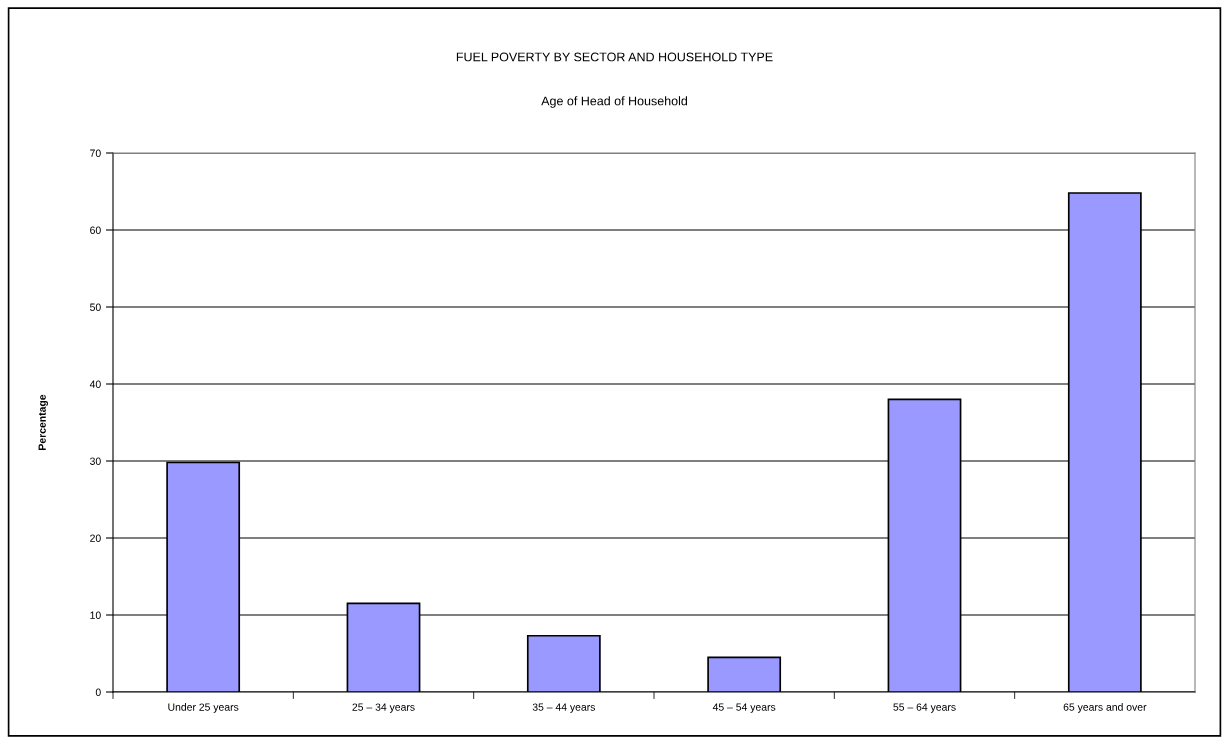 The height and width of the screenshot is (744, 1229). I want to click on y-tick-label: 0, so click(98, 692).